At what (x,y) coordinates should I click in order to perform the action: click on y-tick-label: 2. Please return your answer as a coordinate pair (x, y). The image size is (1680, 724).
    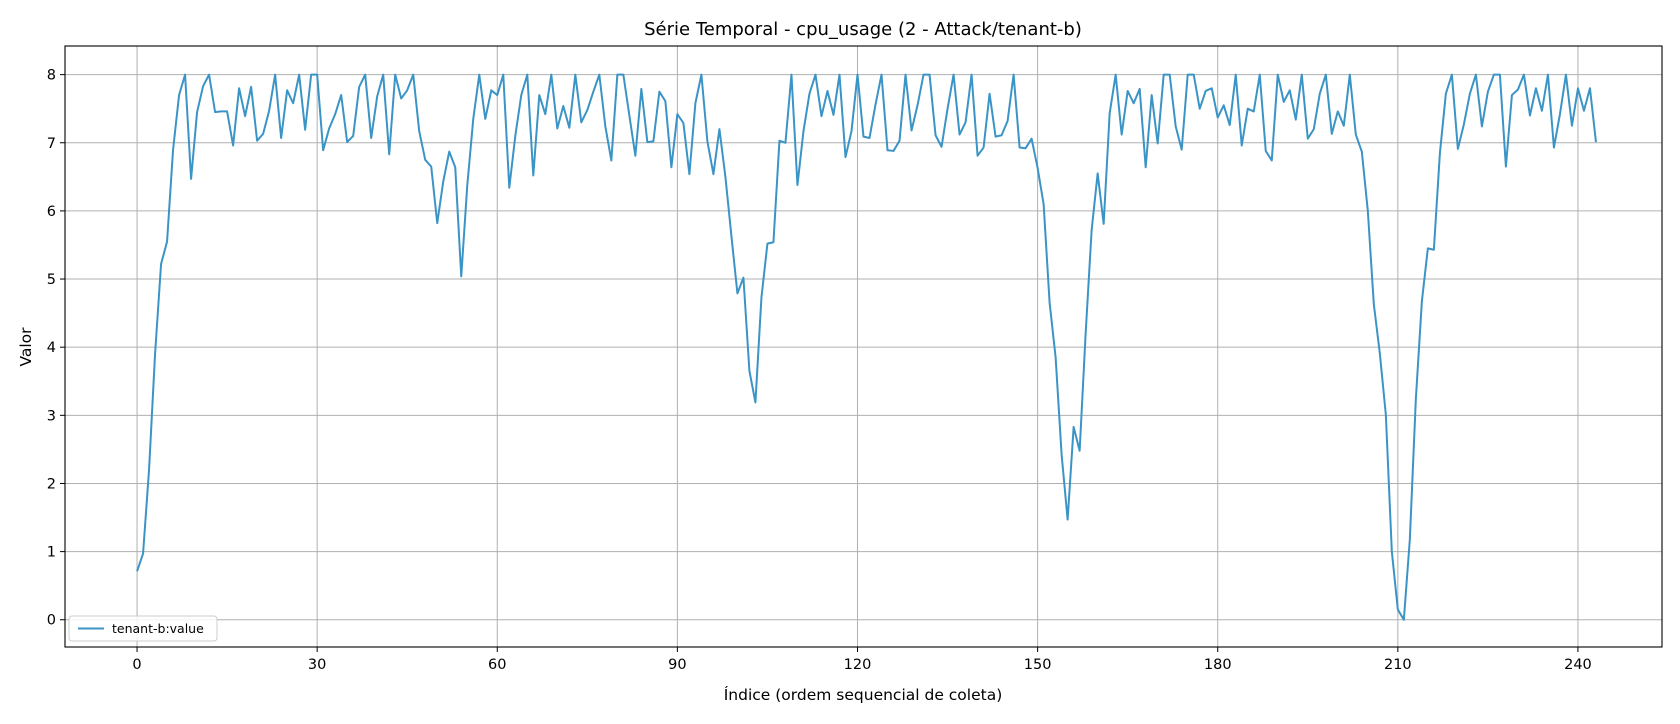
    Looking at the image, I should click on (51, 484).